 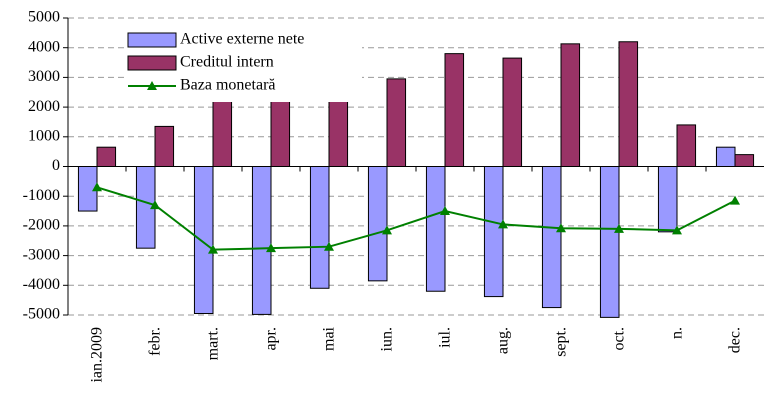 What do you see at coordinates (213, 343) in the screenshot?
I see `x-tick-label: mart.` at bounding box center [213, 343].